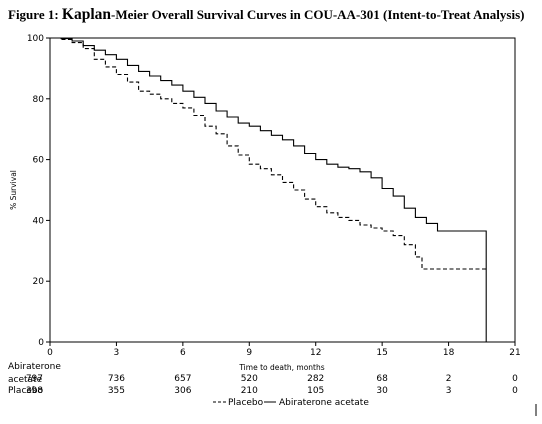  I want to click on y-tick-label: 100, so click(35, 39).